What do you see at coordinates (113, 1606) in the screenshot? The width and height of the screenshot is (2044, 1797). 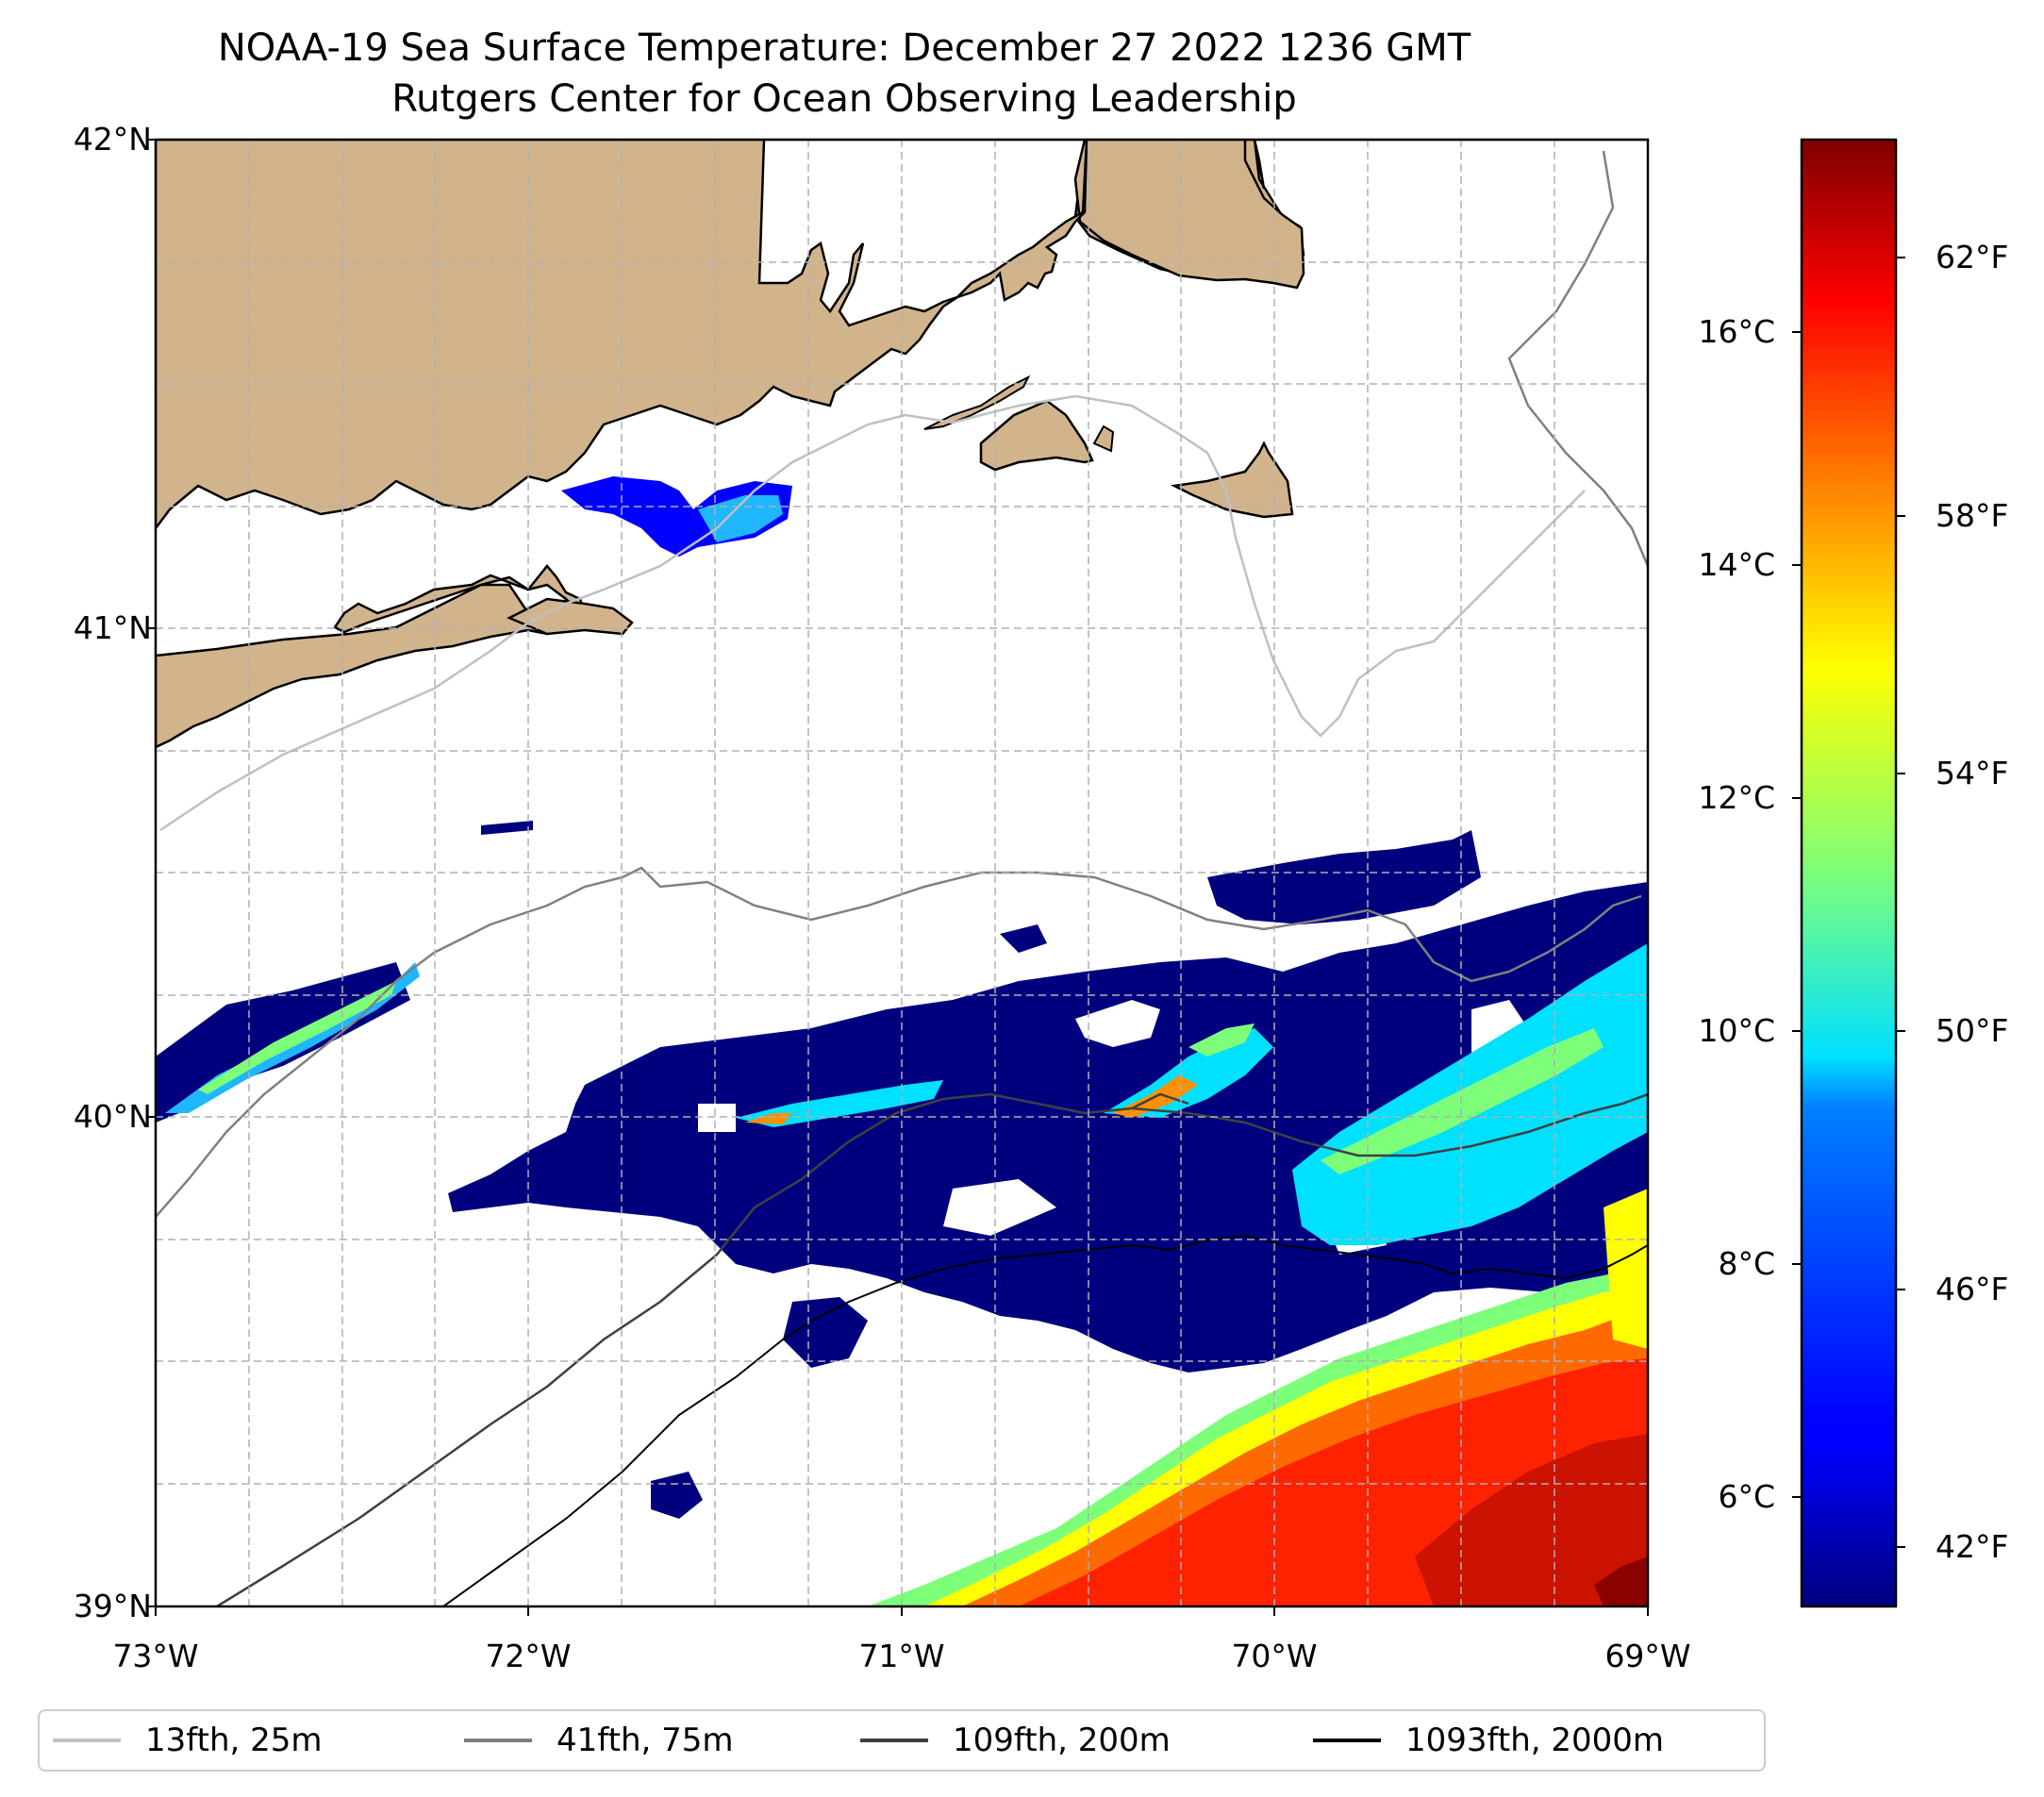 I see `lat-label-39: 39°N` at bounding box center [113, 1606].